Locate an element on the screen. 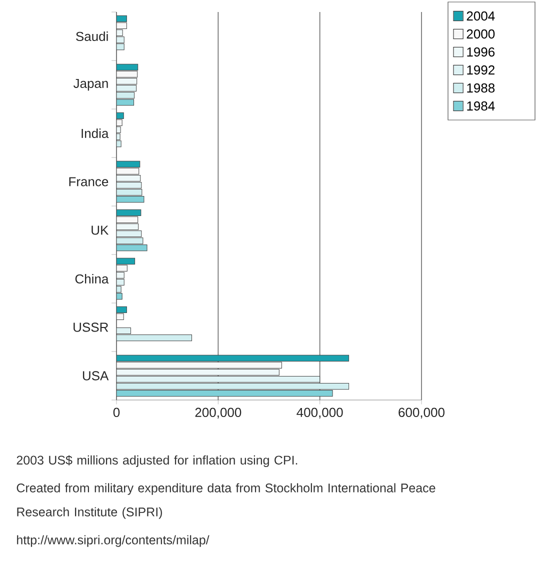 The width and height of the screenshot is (538, 575). legend-label: 1988 is located at coordinates (481, 88).